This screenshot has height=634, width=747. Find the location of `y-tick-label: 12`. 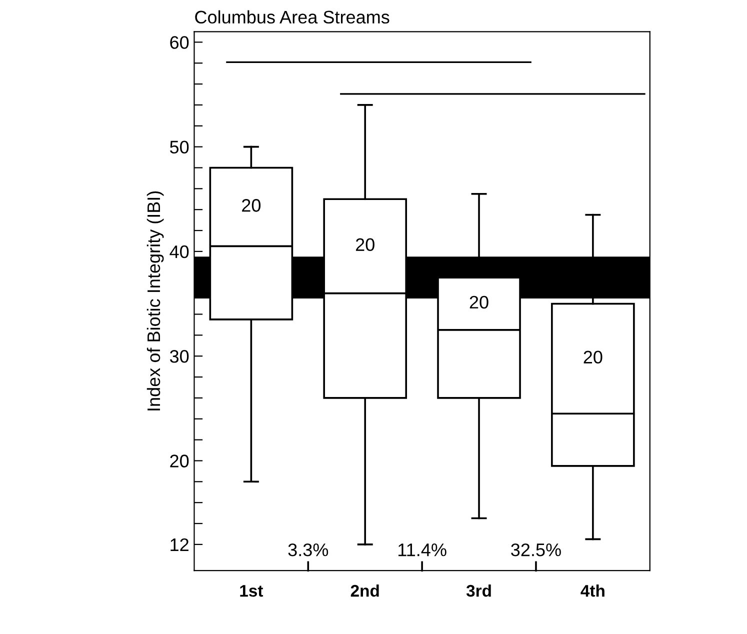

y-tick-label: 12 is located at coordinates (179, 544).